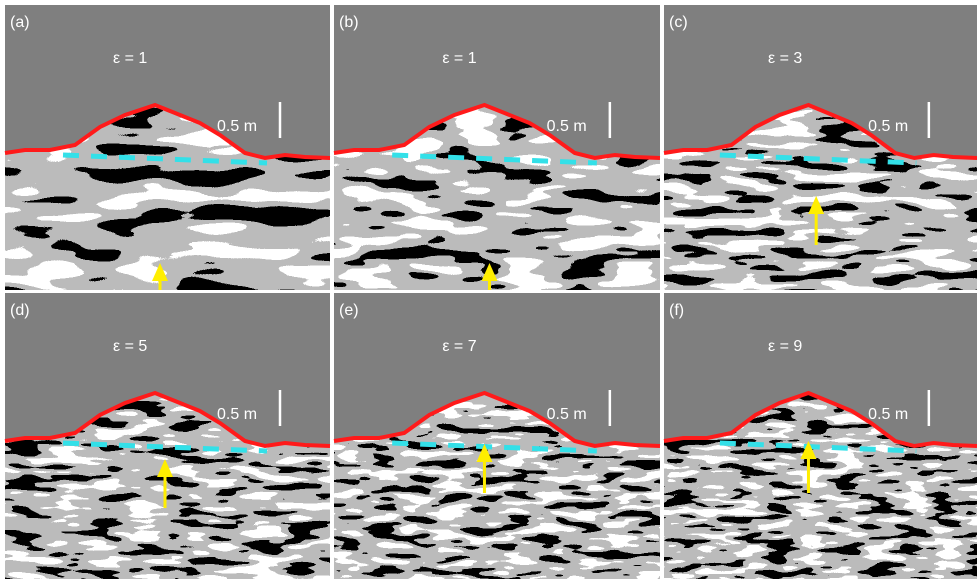  I want to click on epsilon-label: ε = 3, so click(785, 58).